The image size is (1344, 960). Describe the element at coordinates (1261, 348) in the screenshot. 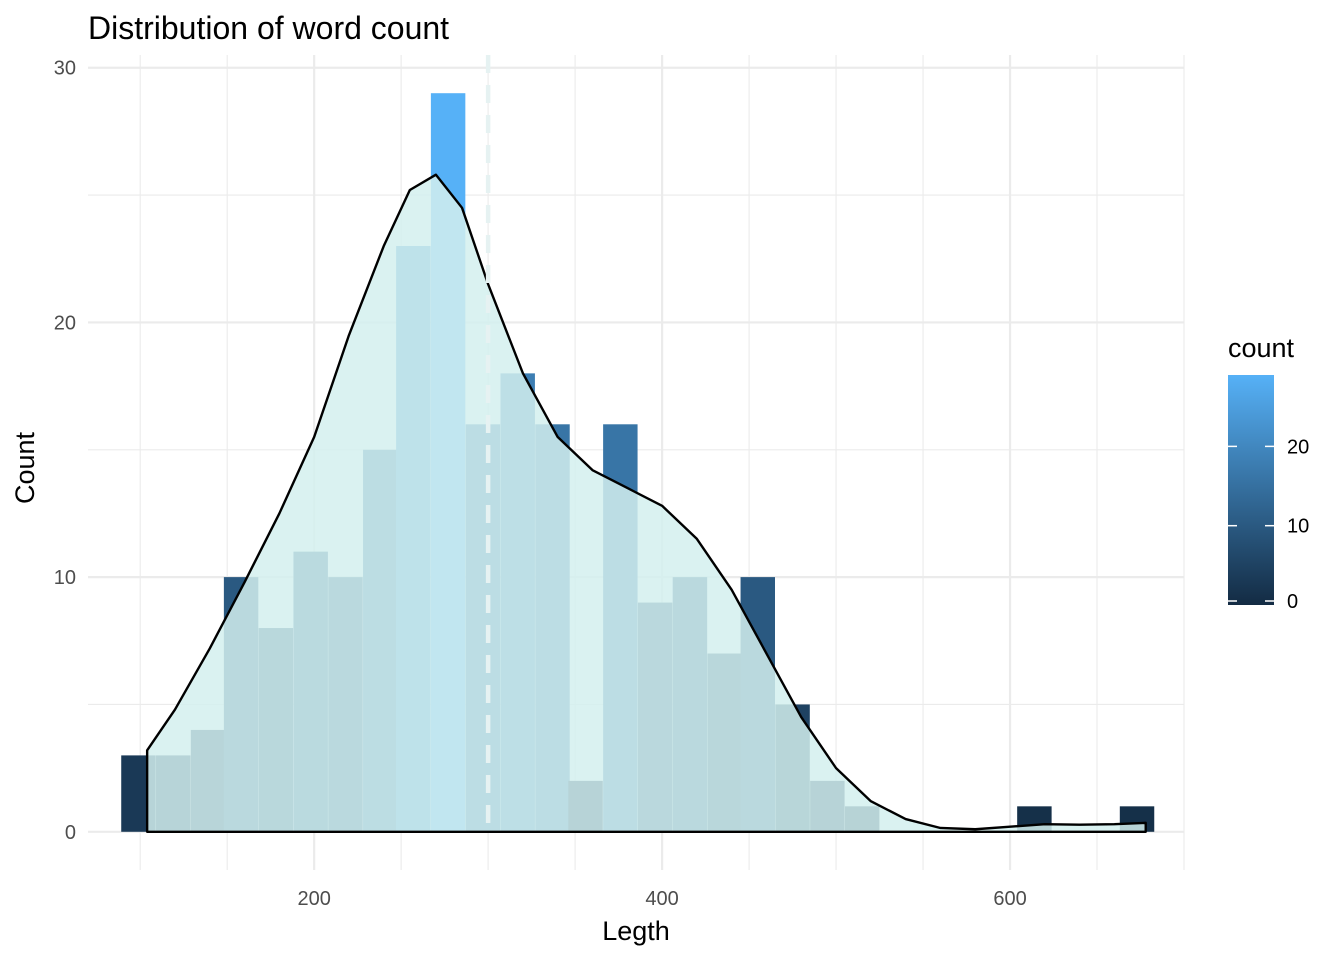

I see `legend-title: count` at that location.